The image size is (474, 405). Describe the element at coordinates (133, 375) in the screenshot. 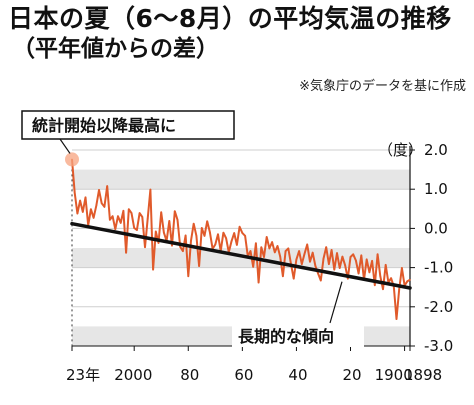

I see `x-tick-label: 2000` at that location.